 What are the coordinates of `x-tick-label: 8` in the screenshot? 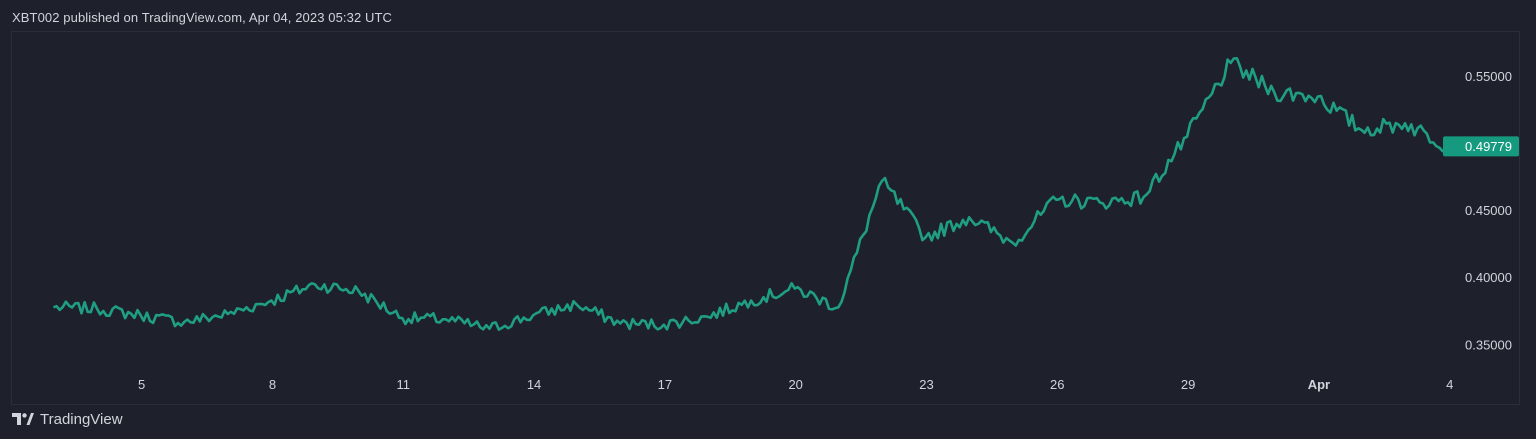 It's located at (272, 384).